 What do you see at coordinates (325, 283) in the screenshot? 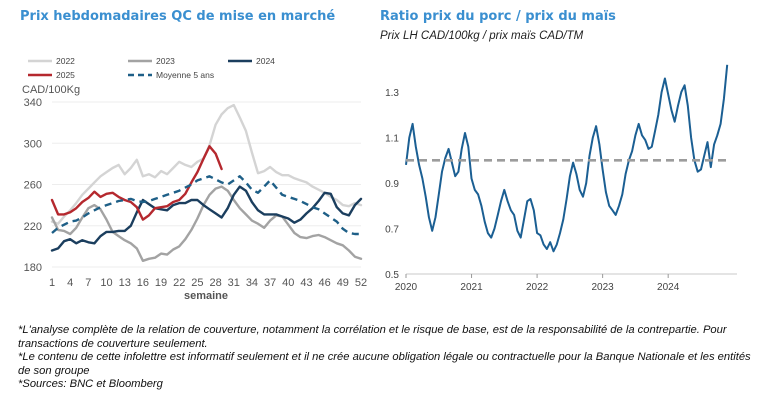
I see `x-tick-label: 46` at bounding box center [325, 283].